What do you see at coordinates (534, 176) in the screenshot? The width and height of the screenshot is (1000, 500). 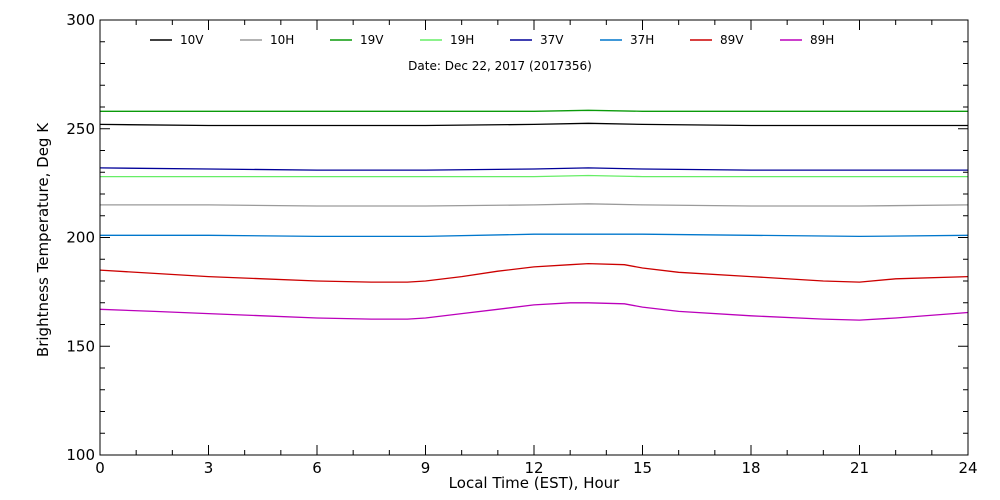 I see `series-line-19h` at bounding box center [534, 176].